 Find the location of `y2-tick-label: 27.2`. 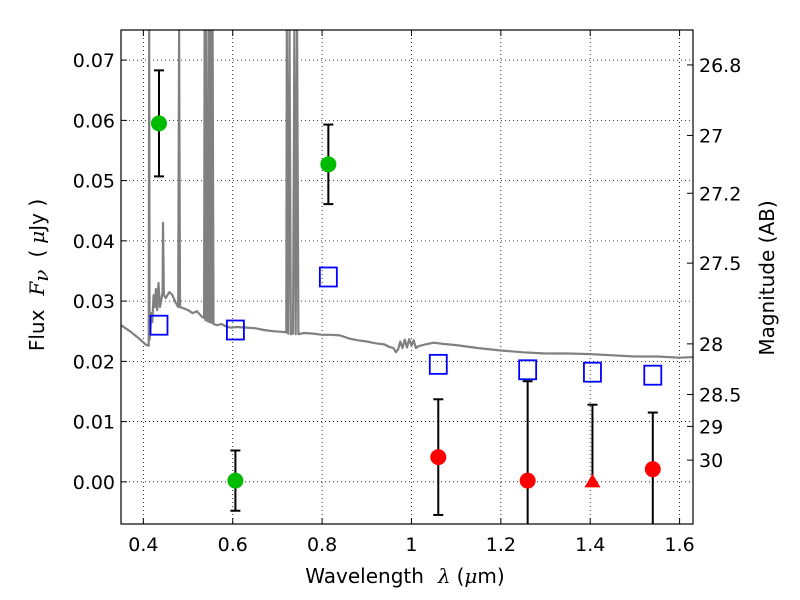

y2-tick-label: 27.2 is located at coordinates (720, 194).